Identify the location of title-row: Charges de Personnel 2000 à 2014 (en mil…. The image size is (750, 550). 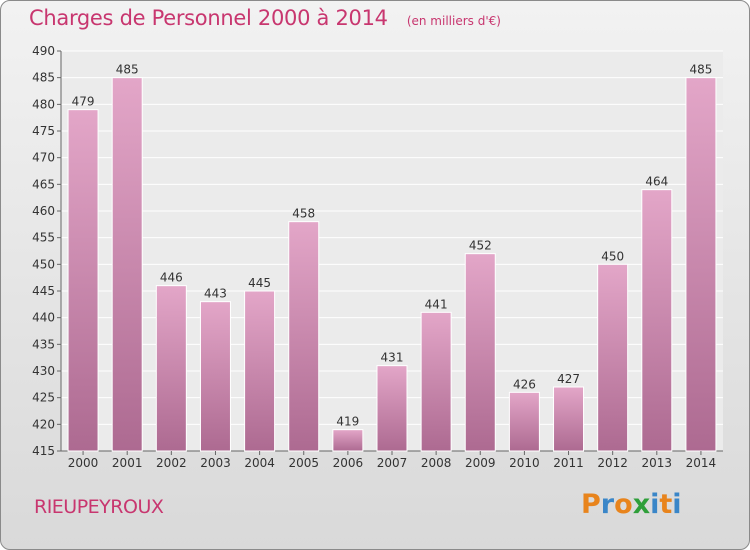
(265, 18).